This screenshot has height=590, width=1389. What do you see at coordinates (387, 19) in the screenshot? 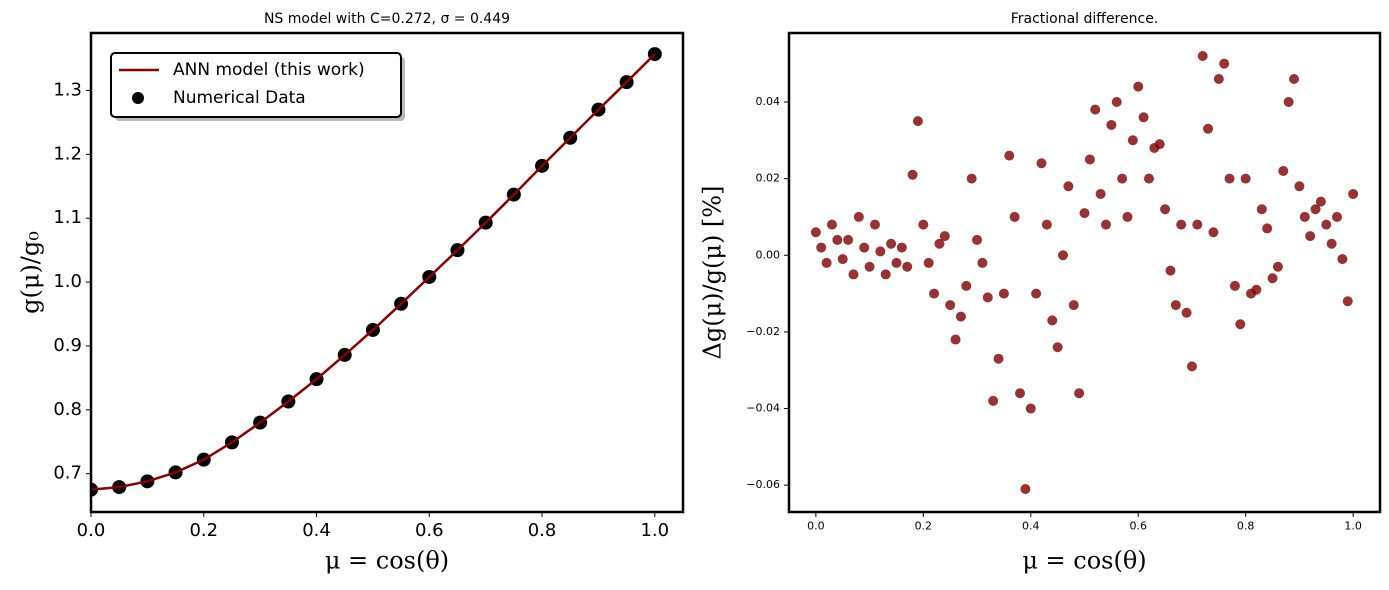
I see `chart-title: NS model with C=0.272, σ = 0.449` at bounding box center [387, 19].